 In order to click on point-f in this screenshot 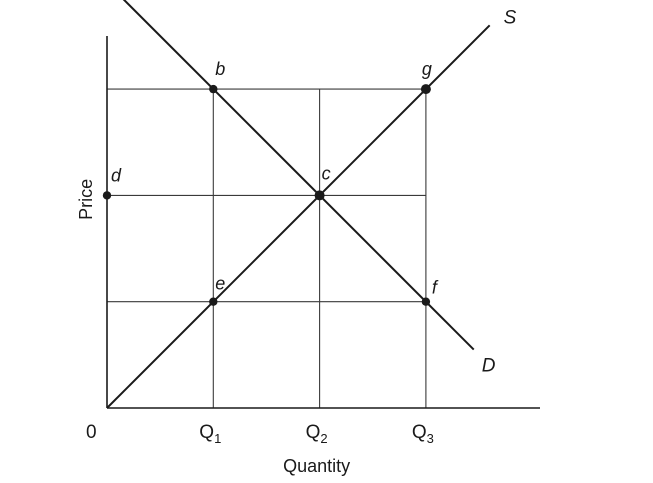, I will do `click(426, 301)`.